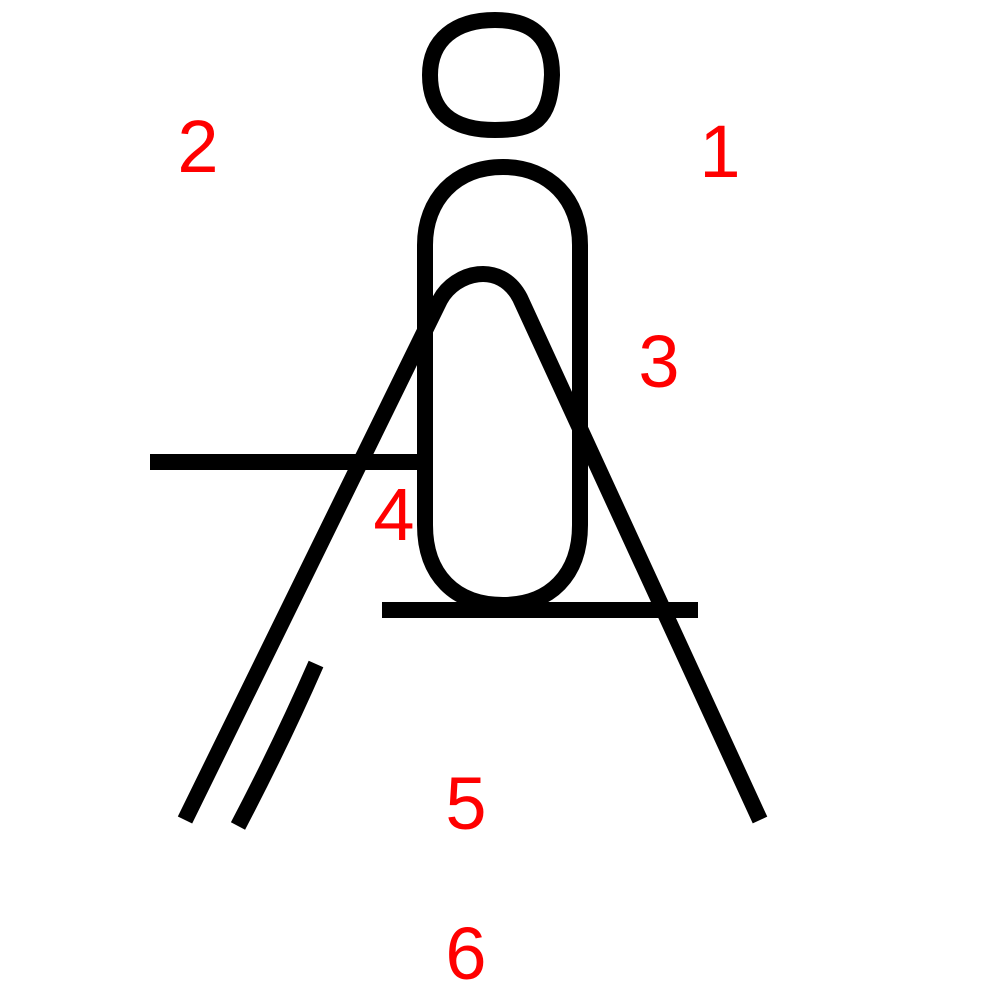 The width and height of the screenshot is (1000, 1000). Describe the element at coordinates (393, 514) in the screenshot. I see `region-label-4: 4` at that location.